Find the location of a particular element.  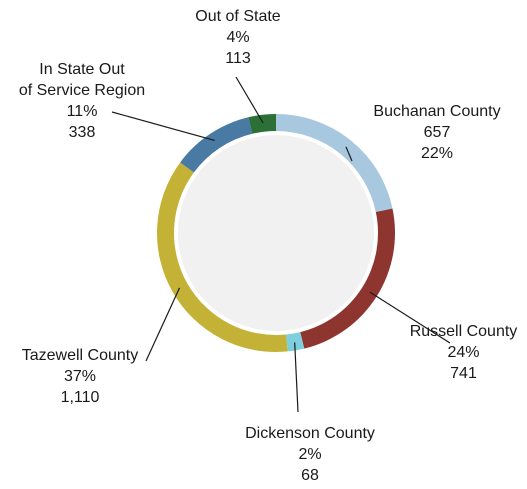

slice-out-of-state is located at coordinates (262, 124).